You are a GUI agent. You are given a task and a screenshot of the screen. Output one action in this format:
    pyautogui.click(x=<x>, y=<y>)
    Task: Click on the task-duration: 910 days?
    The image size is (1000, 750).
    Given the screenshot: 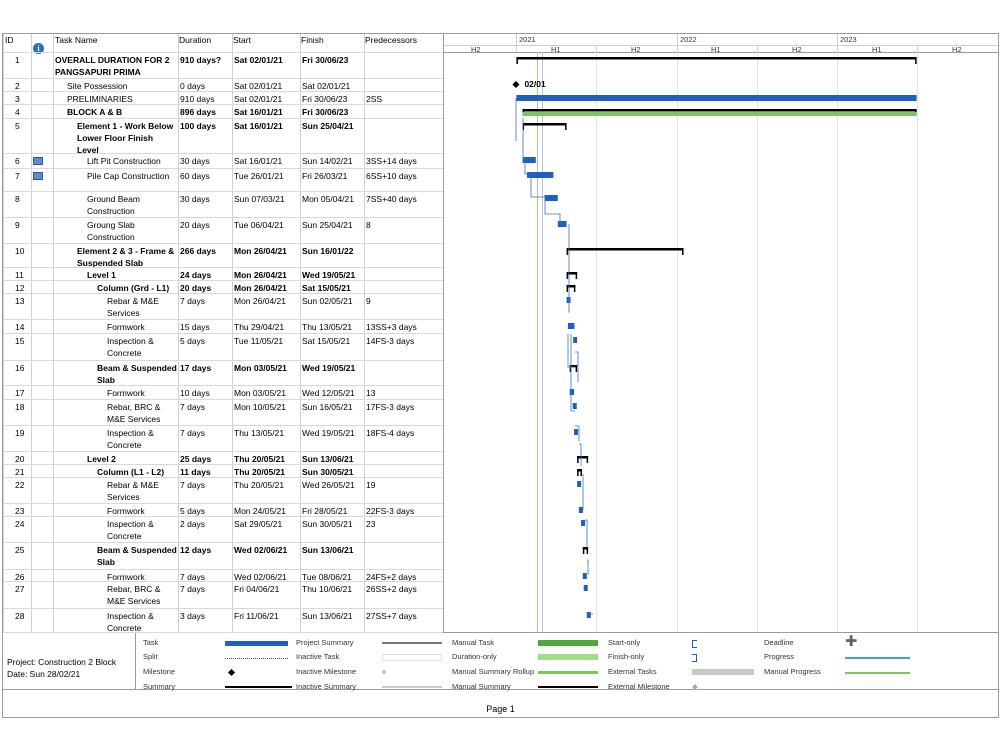 What is the action you would take?
    pyautogui.click(x=201, y=60)
    